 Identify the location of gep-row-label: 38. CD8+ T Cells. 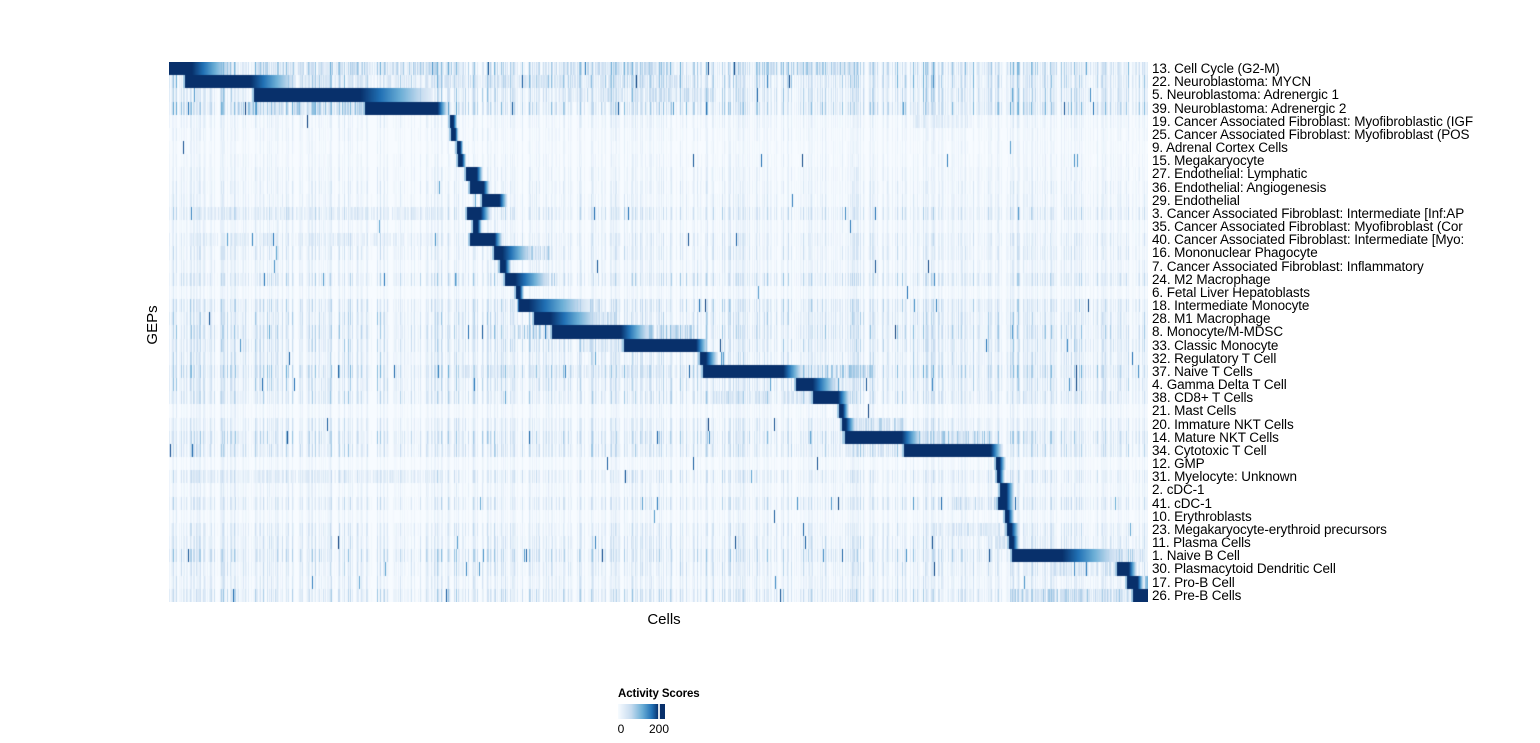
(1203, 398).